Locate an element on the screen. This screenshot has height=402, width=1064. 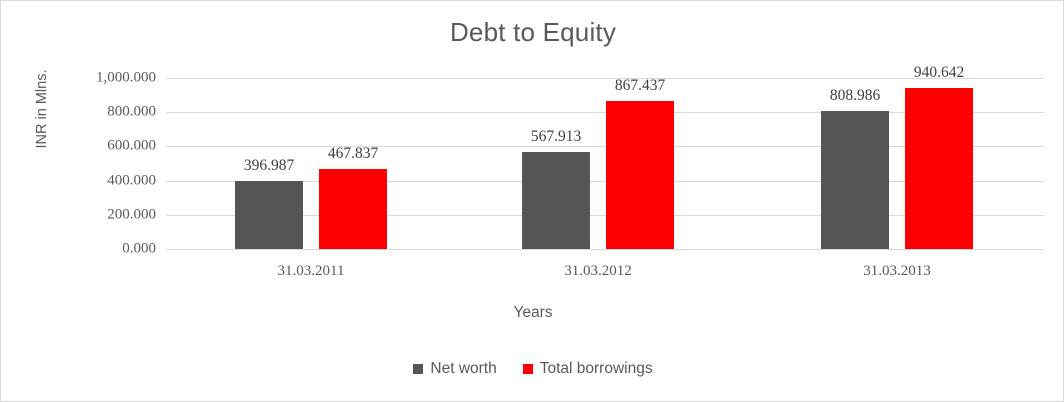
bar-total-borrowings-31.03.2011 is located at coordinates (353, 208).